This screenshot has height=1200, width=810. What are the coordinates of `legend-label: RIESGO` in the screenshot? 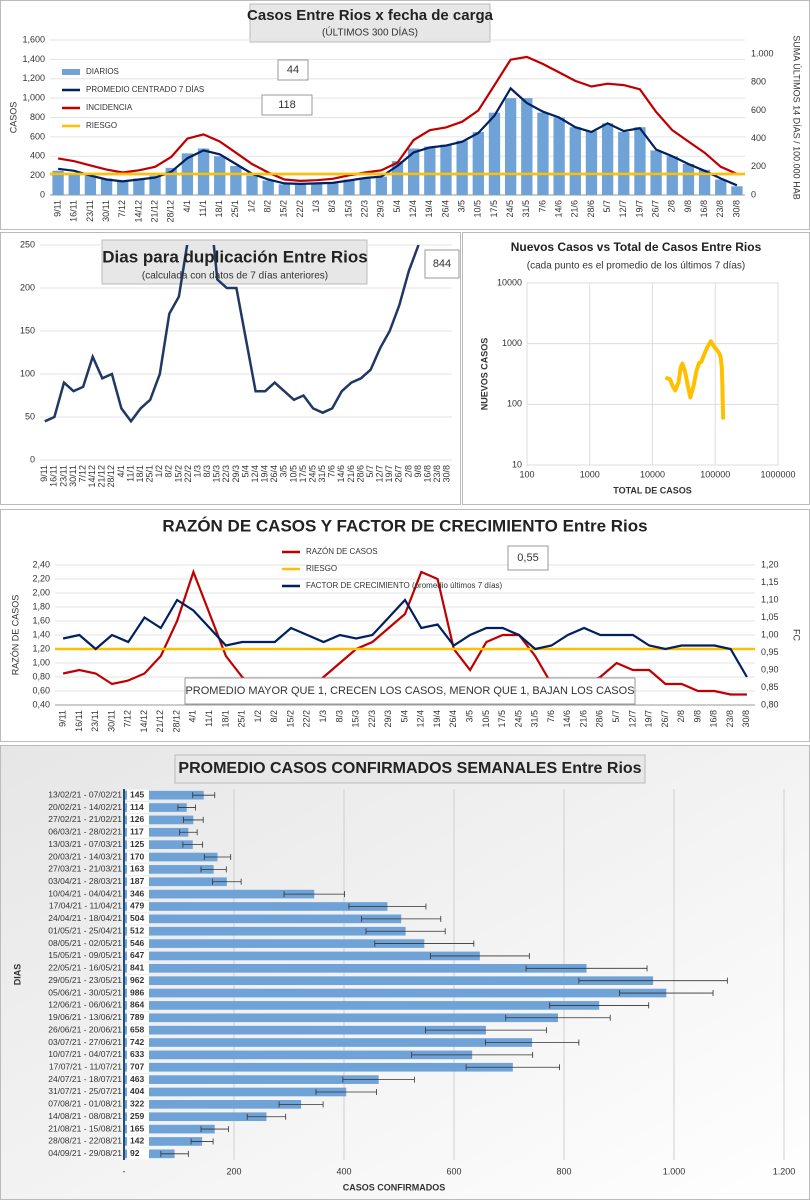 It's located at (321, 568).